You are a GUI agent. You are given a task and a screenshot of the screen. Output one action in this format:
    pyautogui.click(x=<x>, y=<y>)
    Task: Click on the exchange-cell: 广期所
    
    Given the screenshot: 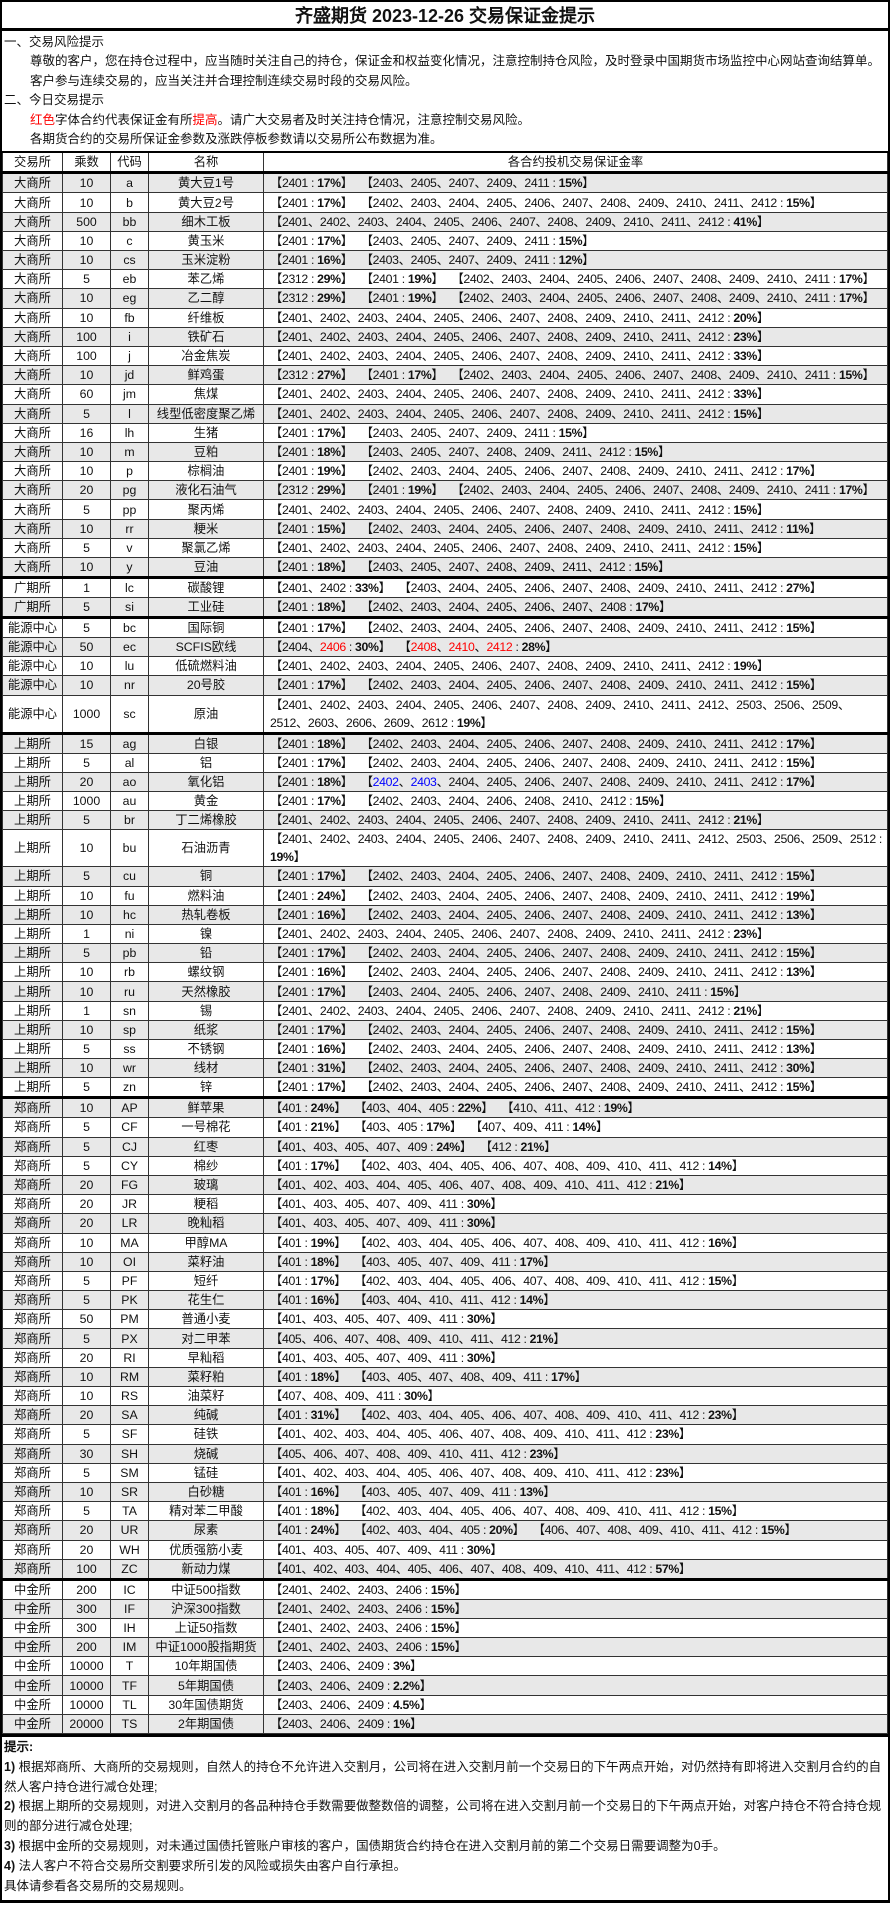 What is the action you would take?
    pyautogui.click(x=32, y=587)
    